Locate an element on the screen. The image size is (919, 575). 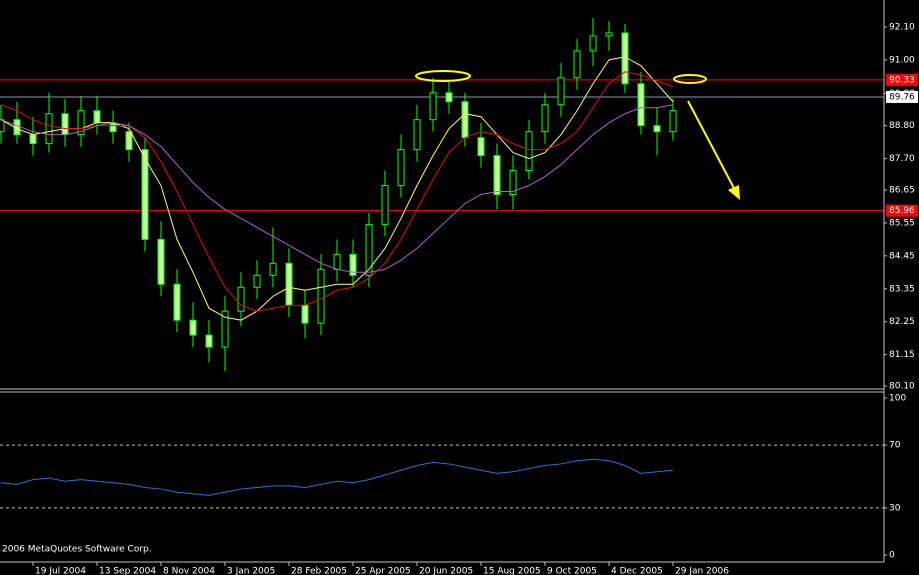
y-tick-label: 80.10 is located at coordinates (902, 387).